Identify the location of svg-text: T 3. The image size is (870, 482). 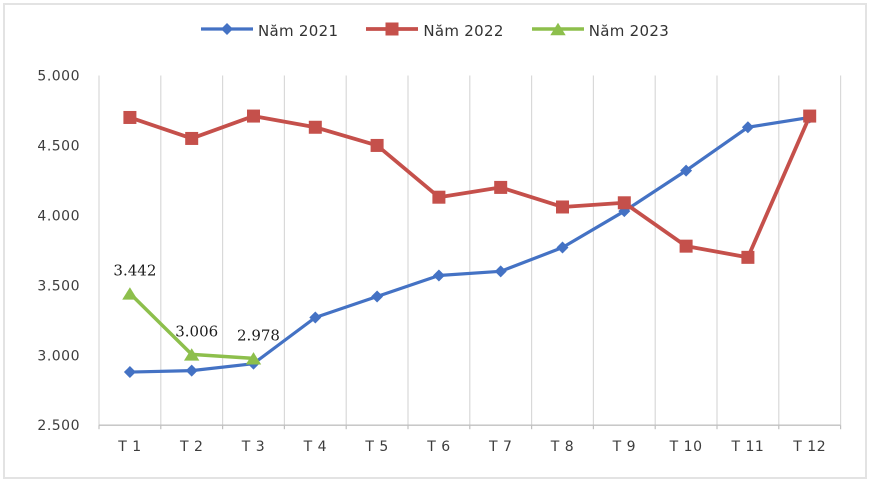
(253, 447).